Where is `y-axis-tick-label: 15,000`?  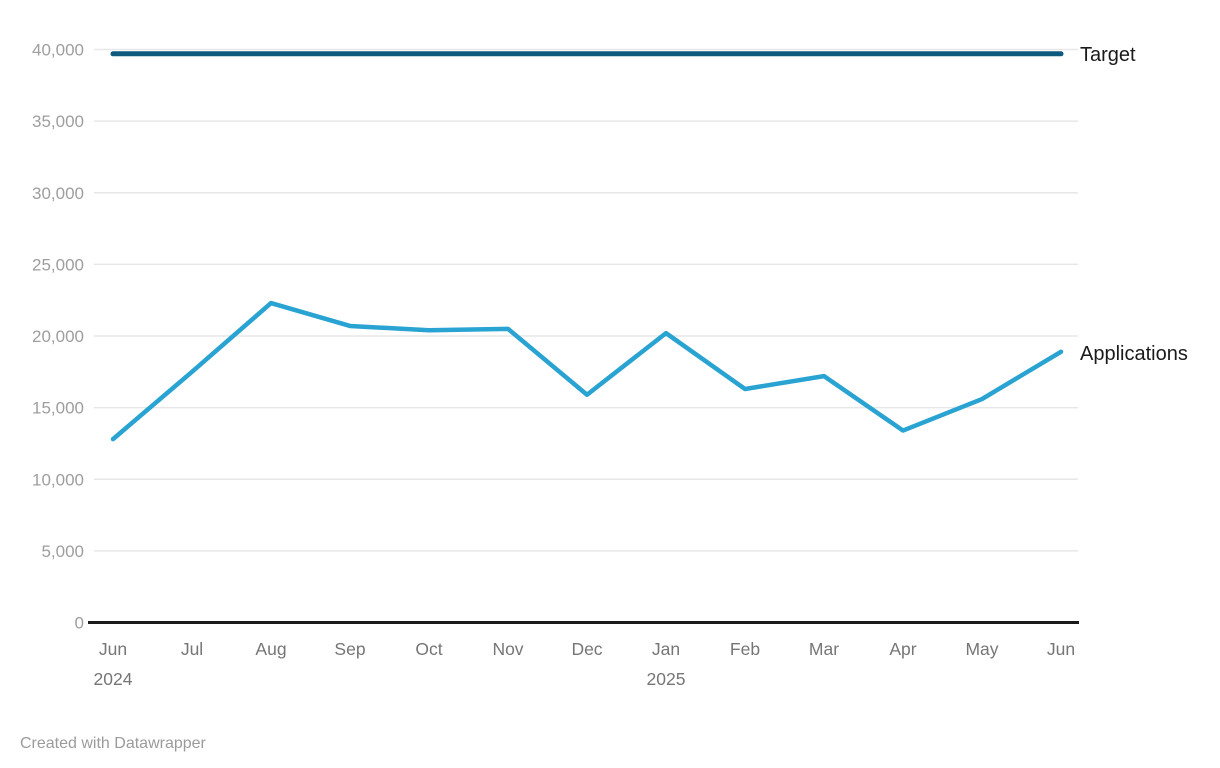
y-axis-tick-label: 15,000 is located at coordinates (58, 408).